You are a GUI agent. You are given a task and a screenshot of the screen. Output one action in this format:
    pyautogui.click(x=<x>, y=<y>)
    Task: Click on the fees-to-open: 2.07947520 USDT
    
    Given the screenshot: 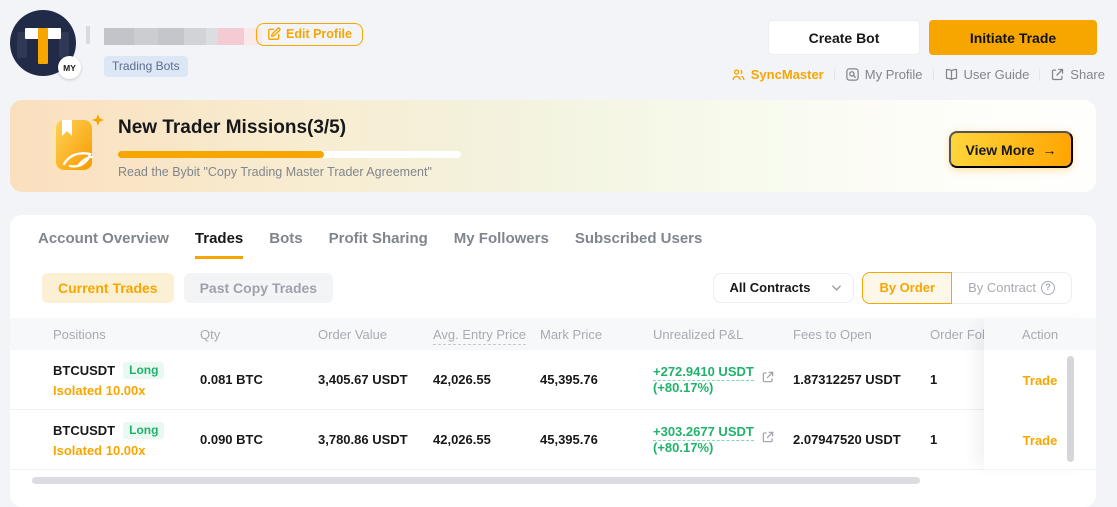 What is the action you would take?
    pyautogui.click(x=847, y=439)
    